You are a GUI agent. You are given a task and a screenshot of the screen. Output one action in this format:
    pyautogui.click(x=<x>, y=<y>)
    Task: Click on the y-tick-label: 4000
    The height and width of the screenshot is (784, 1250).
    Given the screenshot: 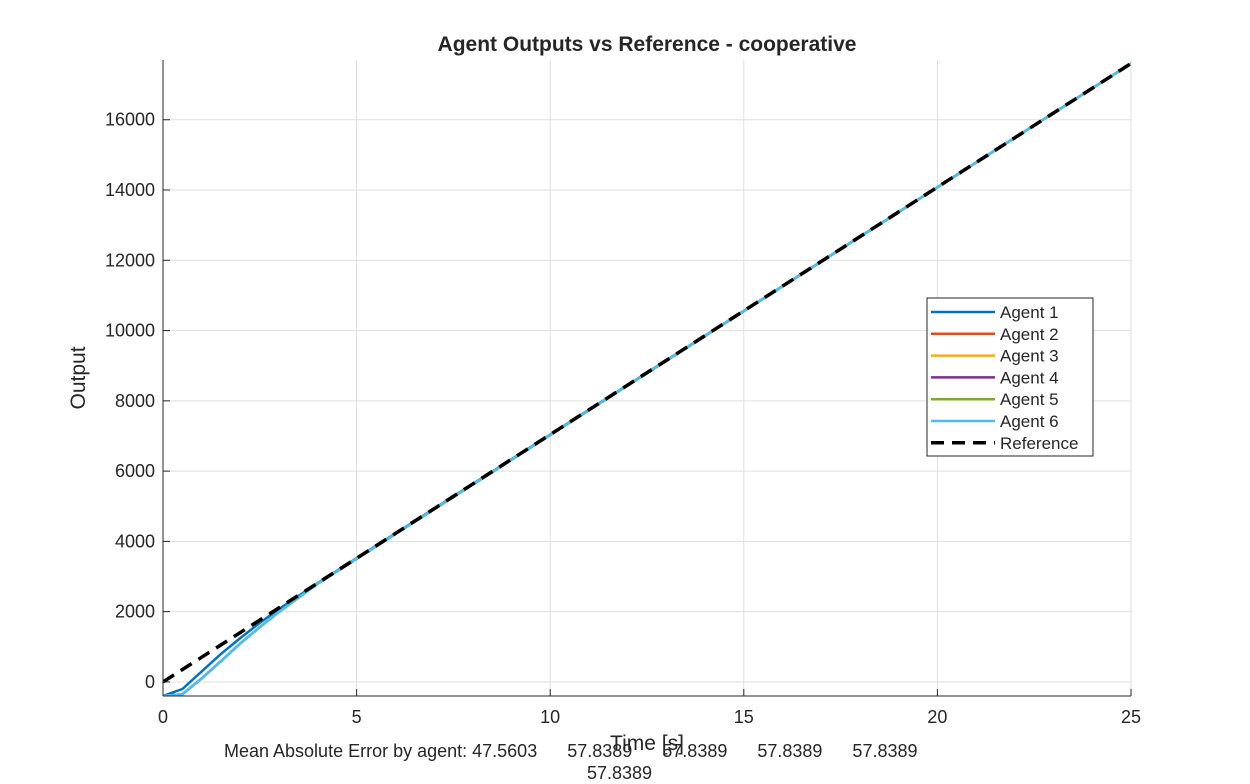 What is the action you would take?
    pyautogui.click(x=135, y=541)
    